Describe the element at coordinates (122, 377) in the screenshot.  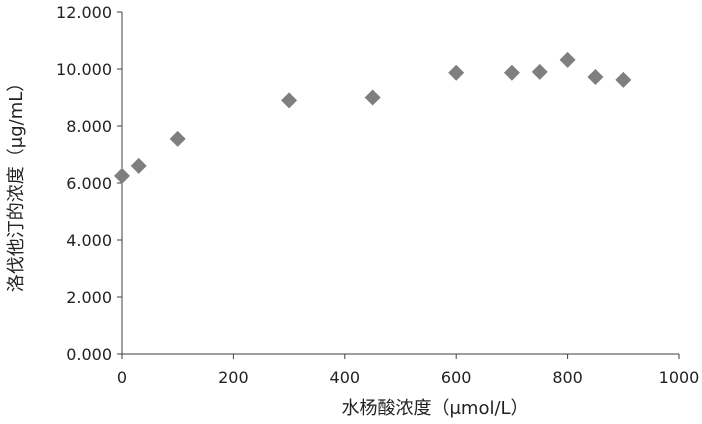
I see `x-tick-label: 0` at that location.